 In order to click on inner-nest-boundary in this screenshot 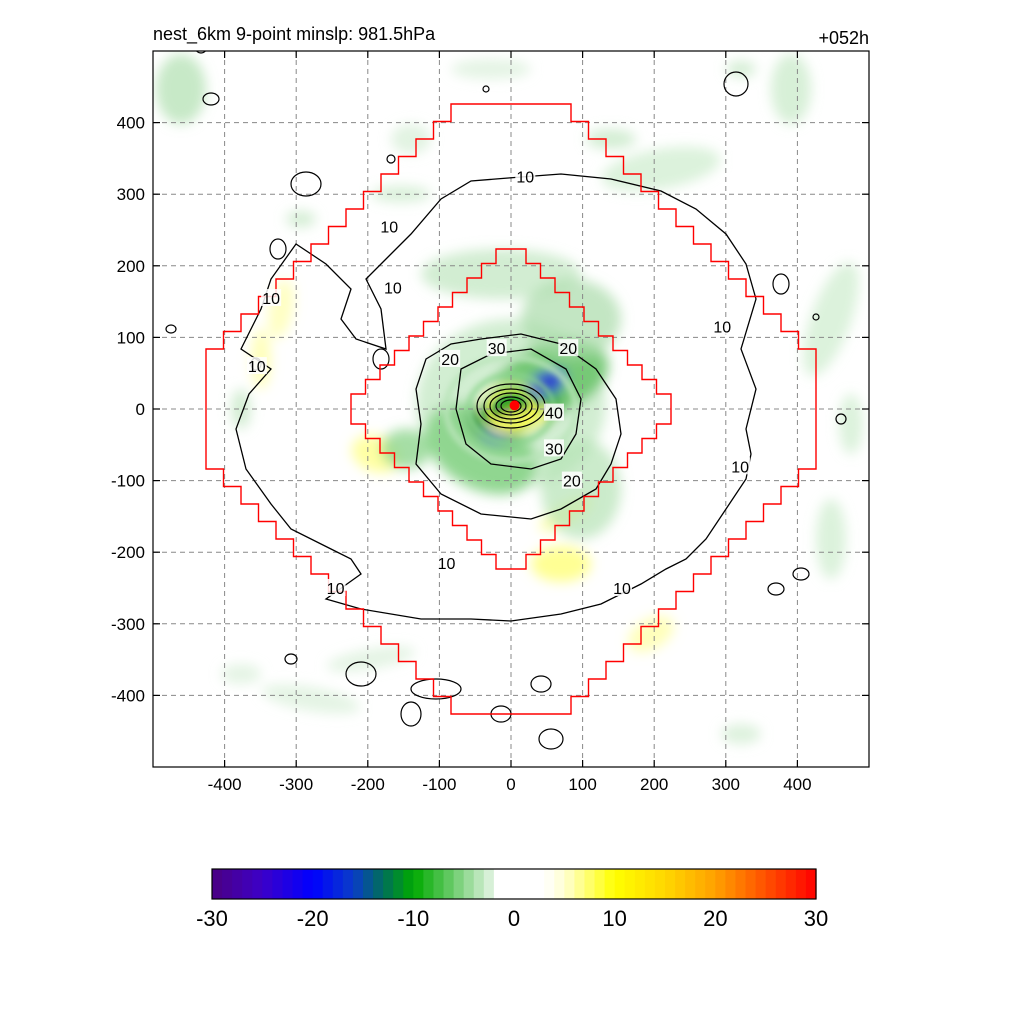, I will do `click(511, 409)`.